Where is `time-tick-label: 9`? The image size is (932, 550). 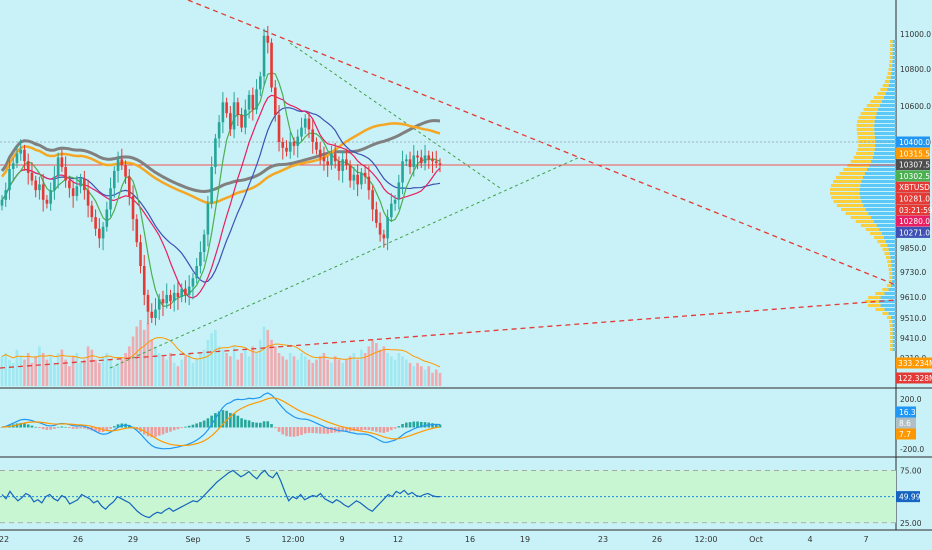 time-tick-label: 9 is located at coordinates (341, 539).